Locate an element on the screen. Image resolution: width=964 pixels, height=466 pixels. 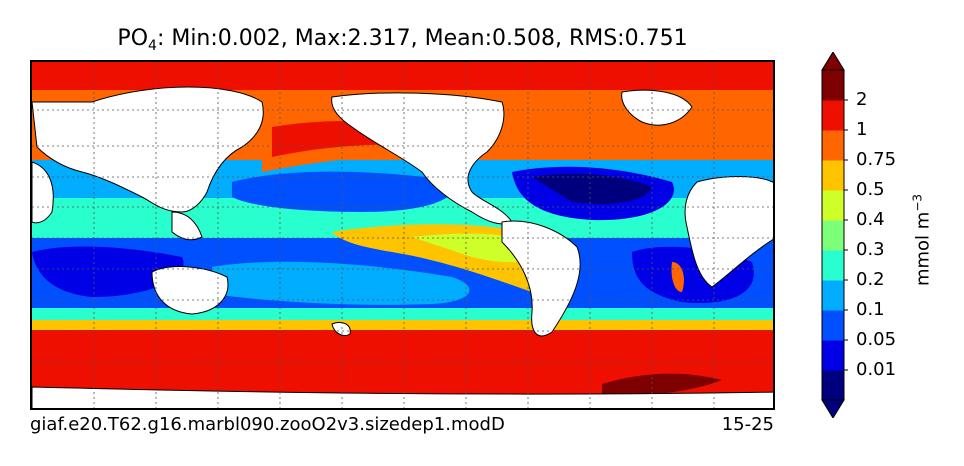
benguela-upwelling is located at coordinates (677, 277).